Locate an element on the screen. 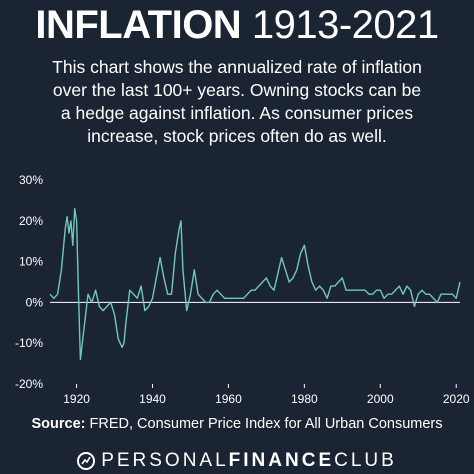  y-tick-label: 30% is located at coordinates (31, 180).